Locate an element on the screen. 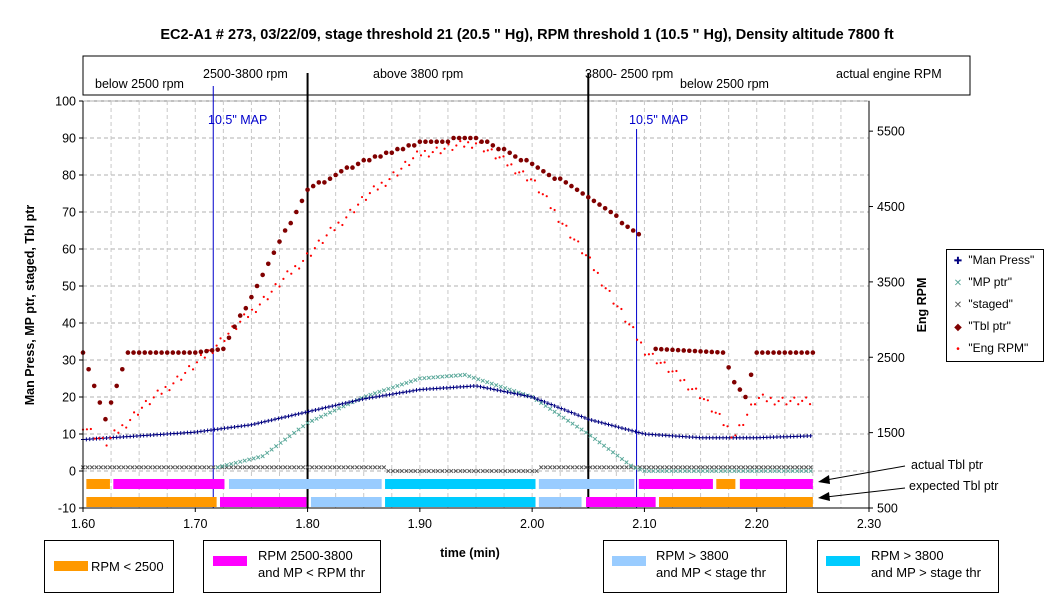  y-tick-label: 0 is located at coordinates (72, 472).